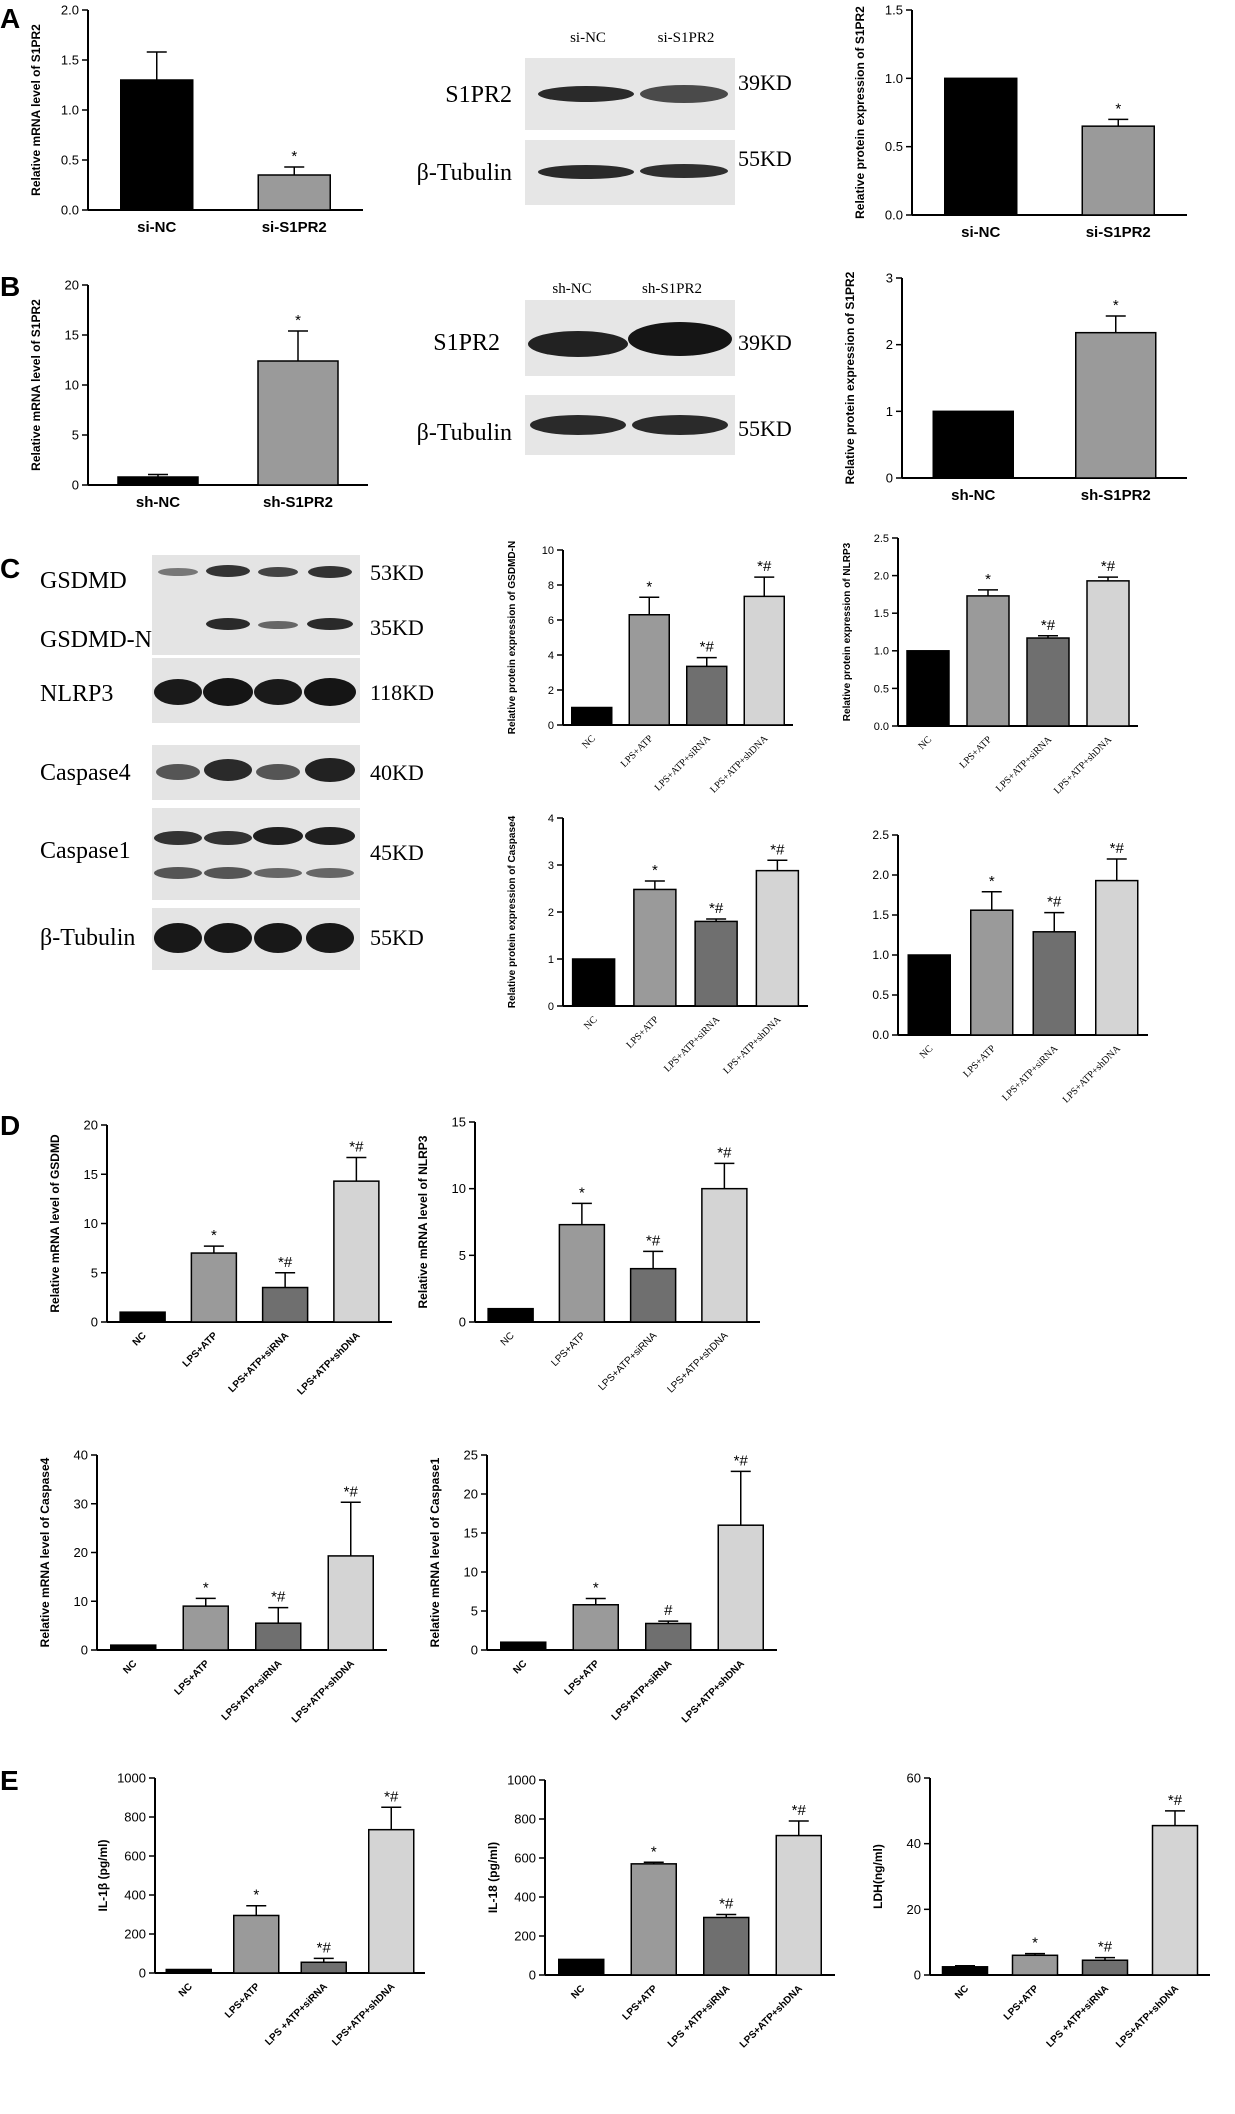 The height and width of the screenshot is (2114, 1235). I want to click on blot-a-kd-s1pr2: 39KD, so click(765, 82).